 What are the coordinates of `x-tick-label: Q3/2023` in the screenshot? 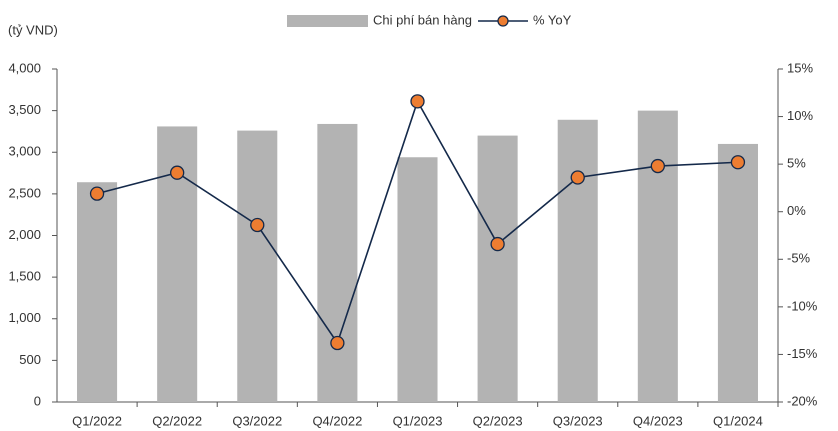 It's located at (578, 420).